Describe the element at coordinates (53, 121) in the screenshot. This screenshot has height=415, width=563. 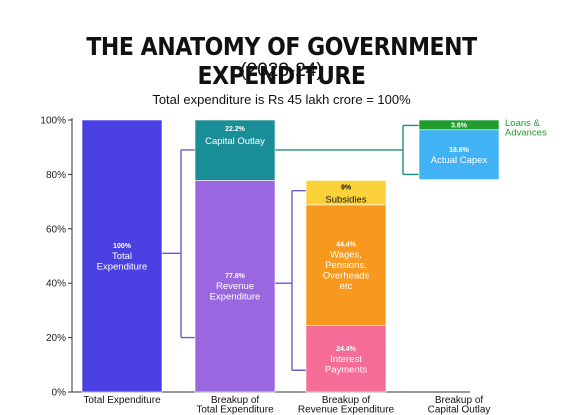
I see `y-tick-label: 100%` at that location.